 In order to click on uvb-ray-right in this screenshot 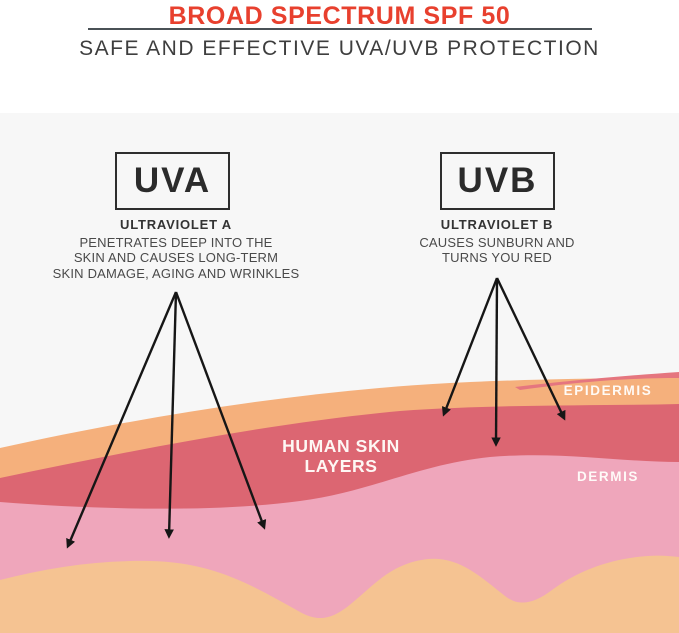, I will do `click(530, 349)`.